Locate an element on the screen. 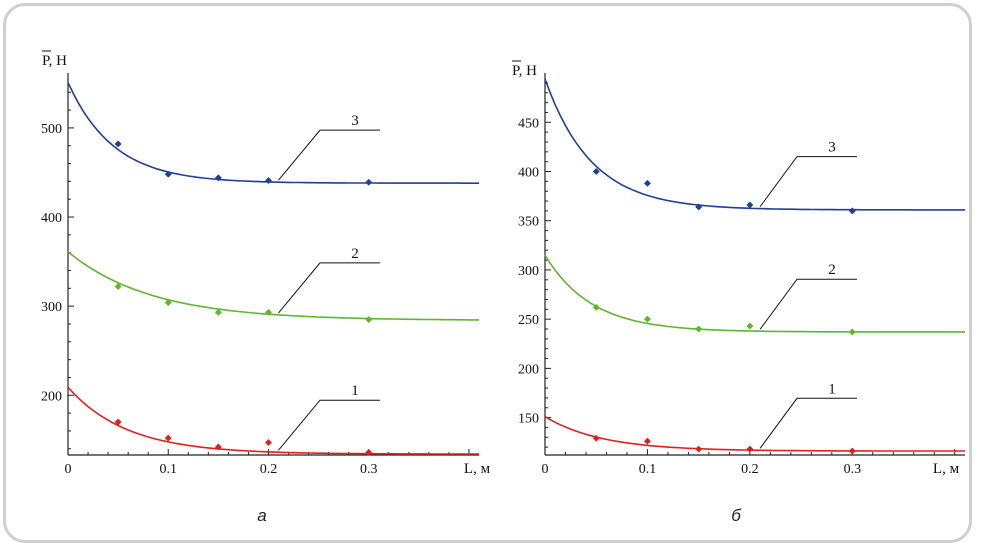 The image size is (981, 543). y-tick-label: 450 is located at coordinates (528, 123).